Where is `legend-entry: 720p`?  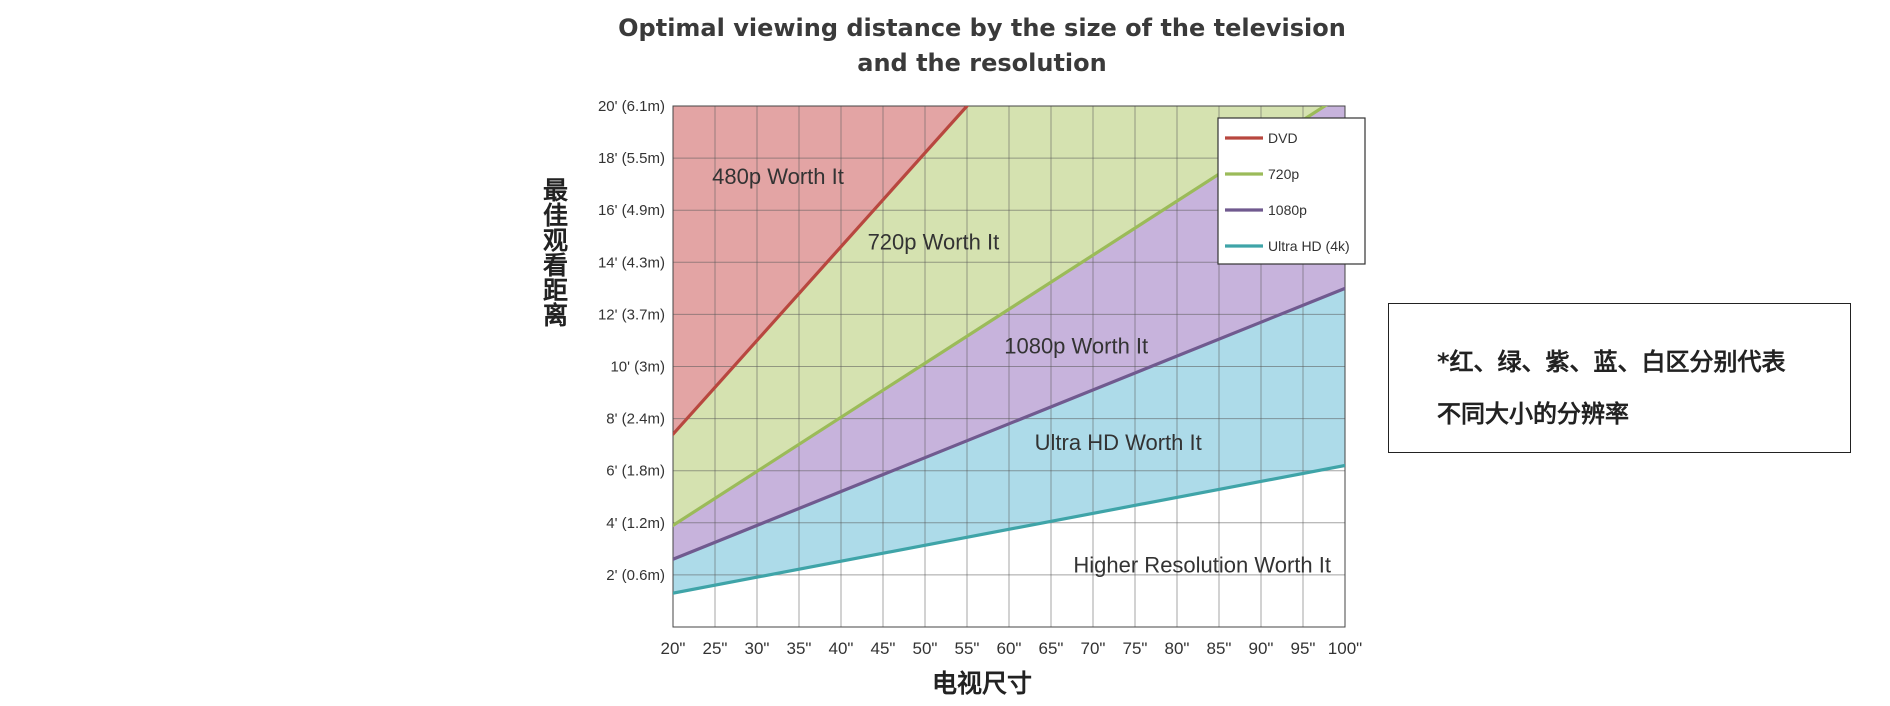 legend-entry: 720p is located at coordinates (1283, 174).